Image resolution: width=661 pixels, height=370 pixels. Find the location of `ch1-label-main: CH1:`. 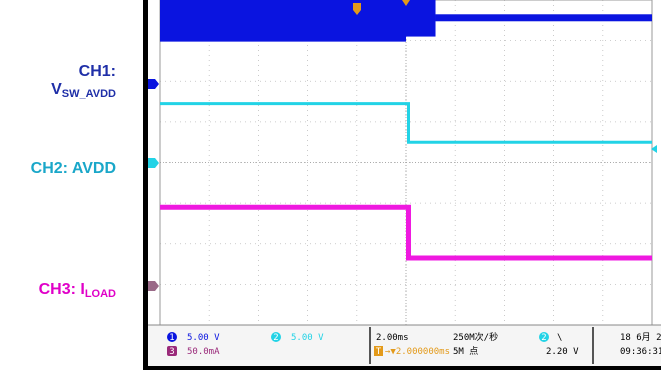

ch1-label-main: CH1: is located at coordinates (97, 71).